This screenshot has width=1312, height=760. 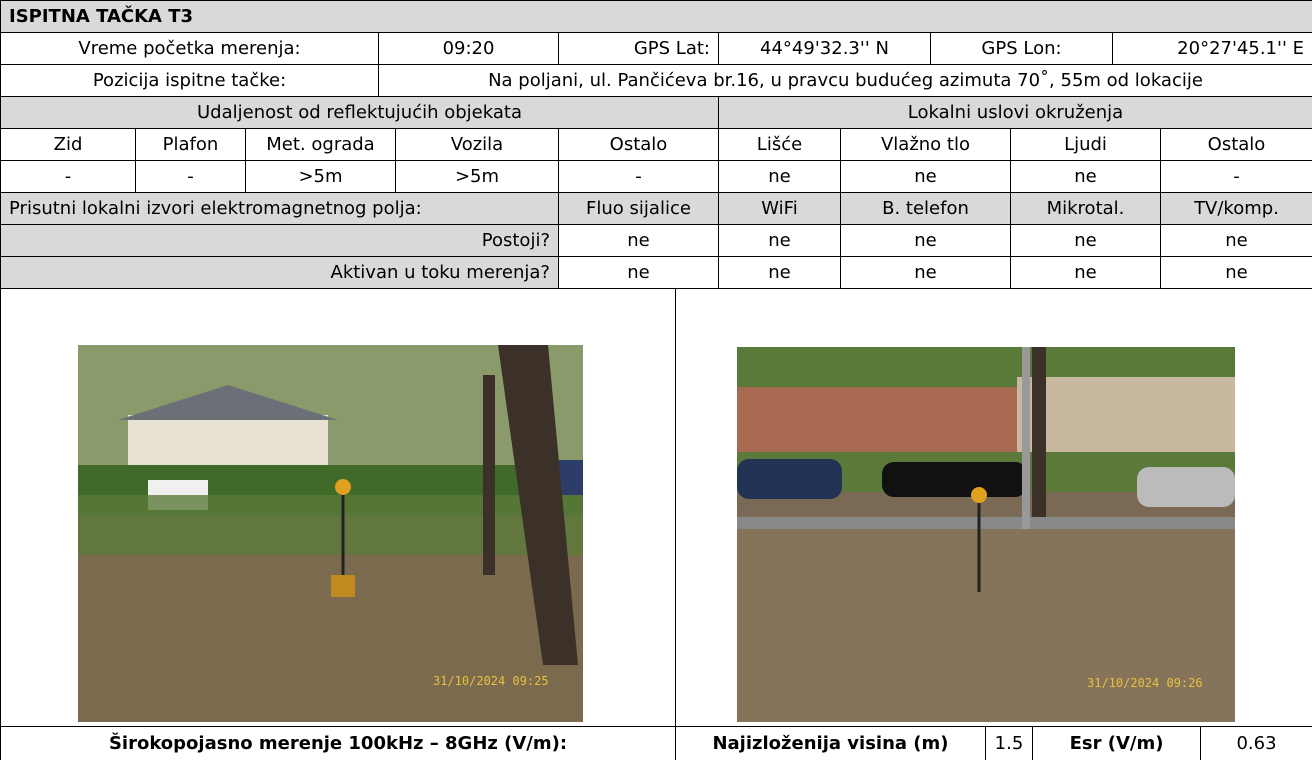 I want to click on table-cell: Met. ograda, so click(x=320, y=144).